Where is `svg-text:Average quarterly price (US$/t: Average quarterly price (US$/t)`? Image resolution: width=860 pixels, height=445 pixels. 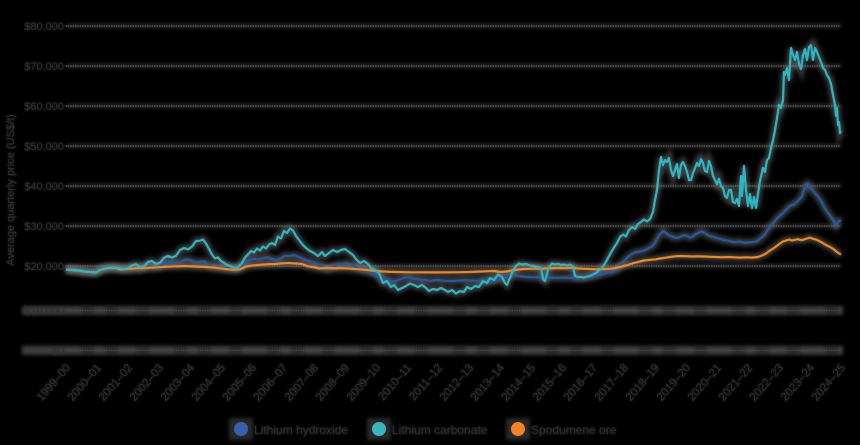
svg-text:Average quarterly price (US$/t: Average quarterly price (US$/t) is located at coordinates (11, 189).